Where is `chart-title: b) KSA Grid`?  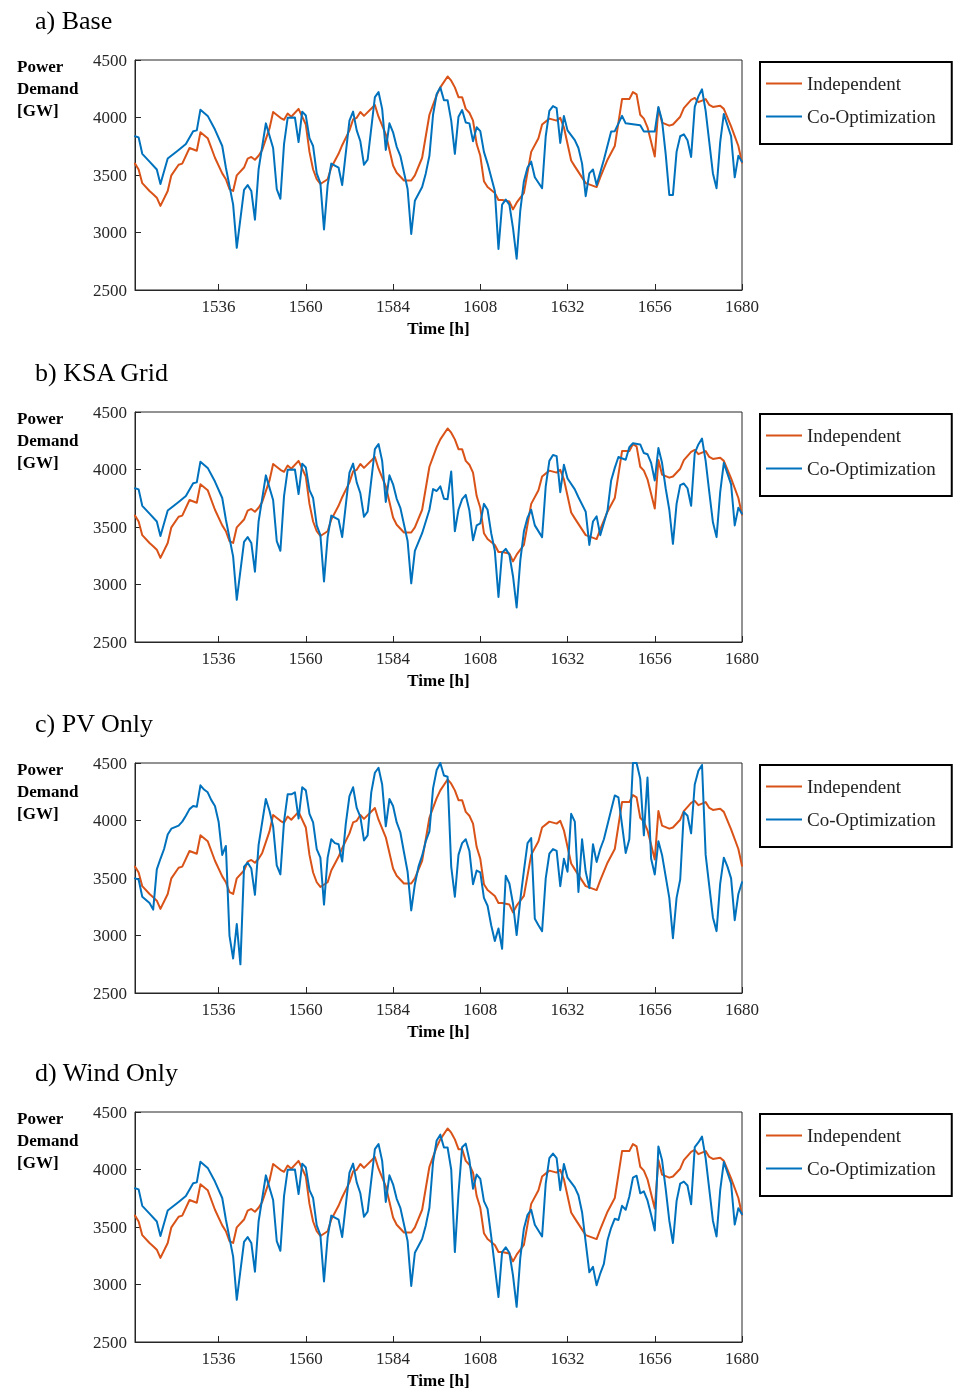
chart-title: b) KSA Grid is located at coordinates (101, 372).